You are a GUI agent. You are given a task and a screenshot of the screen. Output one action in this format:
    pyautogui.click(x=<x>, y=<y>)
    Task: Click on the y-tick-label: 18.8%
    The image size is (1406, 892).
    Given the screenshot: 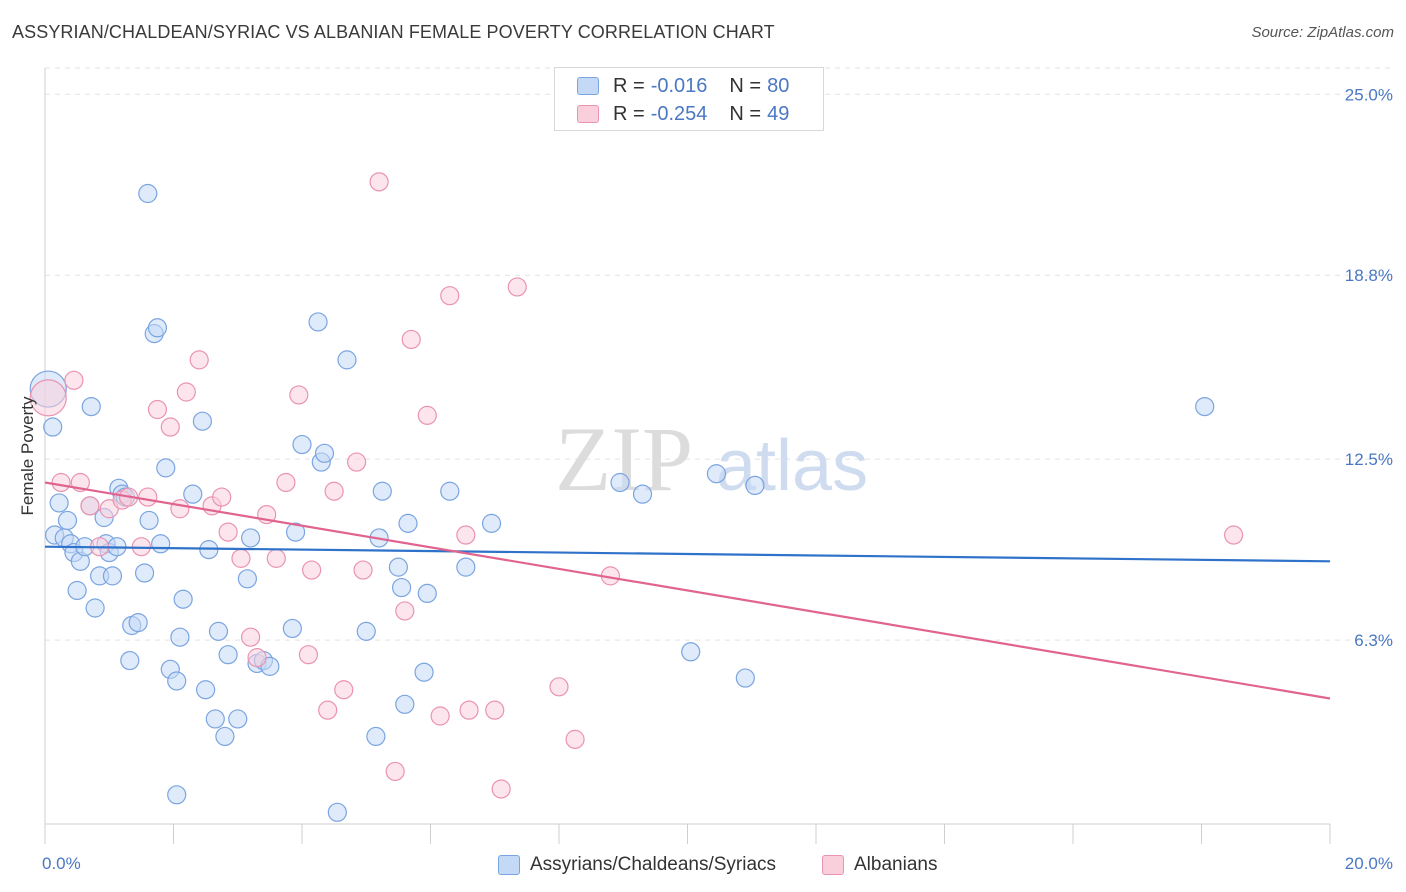 What is the action you would take?
    pyautogui.click(x=1369, y=275)
    